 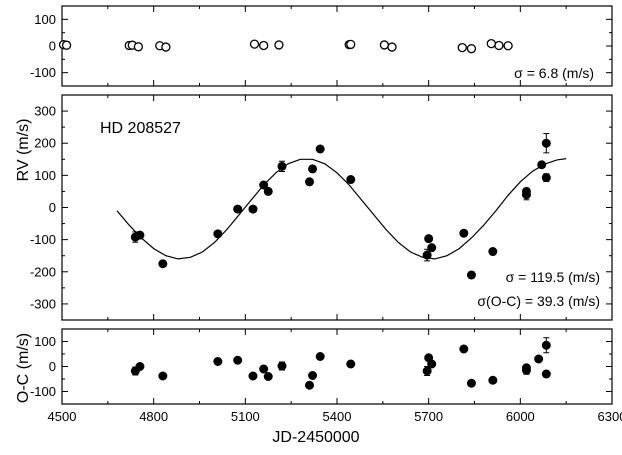 What do you see at coordinates (23, 368) in the screenshot?
I see `oc-axis-label: O-C (m/s)` at bounding box center [23, 368].